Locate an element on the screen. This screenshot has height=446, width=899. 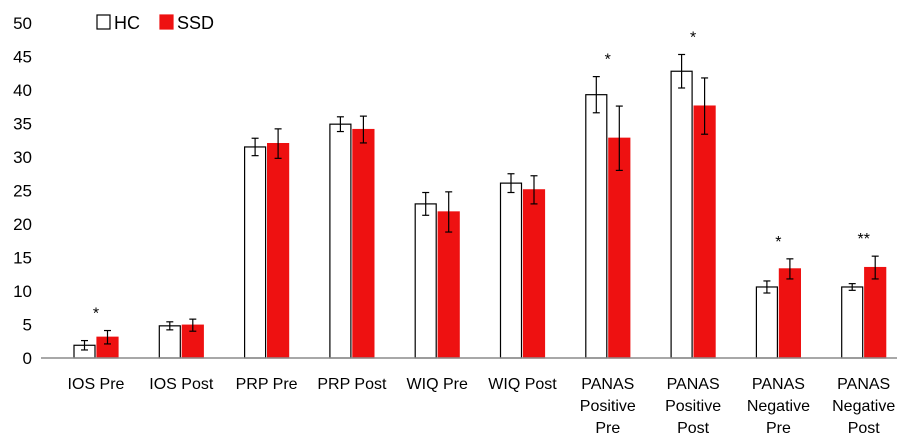
y-tick-label: 35 is located at coordinates (22, 124).